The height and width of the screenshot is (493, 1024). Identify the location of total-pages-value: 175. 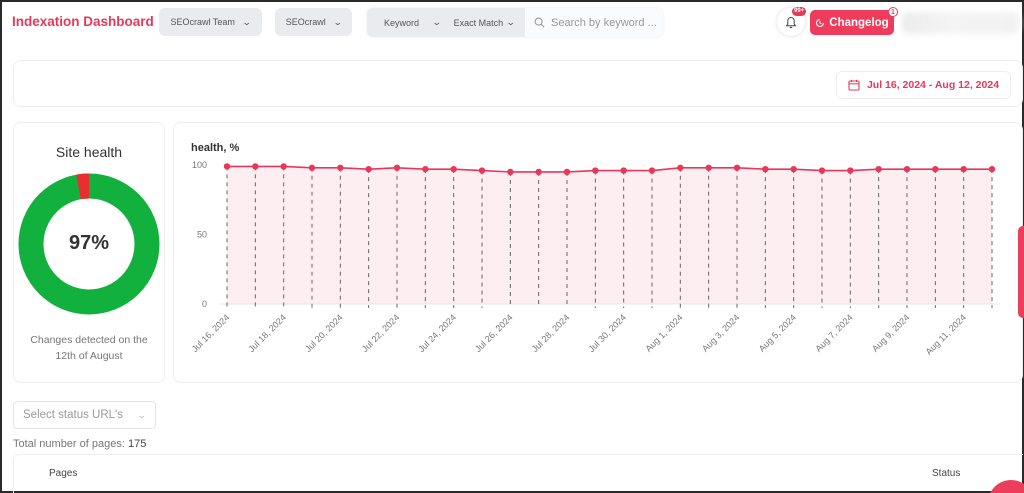
(137, 444).